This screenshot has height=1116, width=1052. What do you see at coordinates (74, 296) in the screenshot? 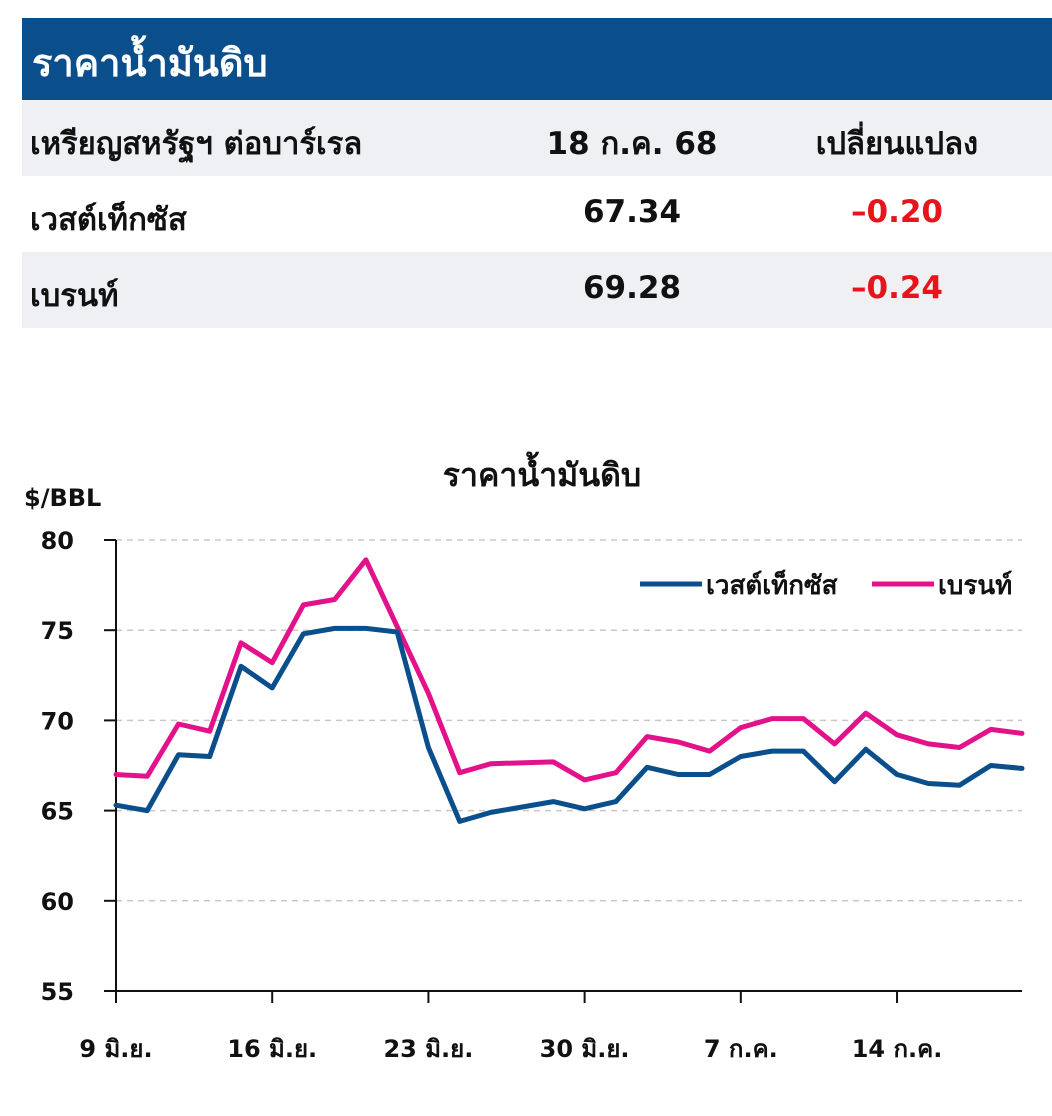
I see `row-name: เบรนท์` at bounding box center [74, 296].